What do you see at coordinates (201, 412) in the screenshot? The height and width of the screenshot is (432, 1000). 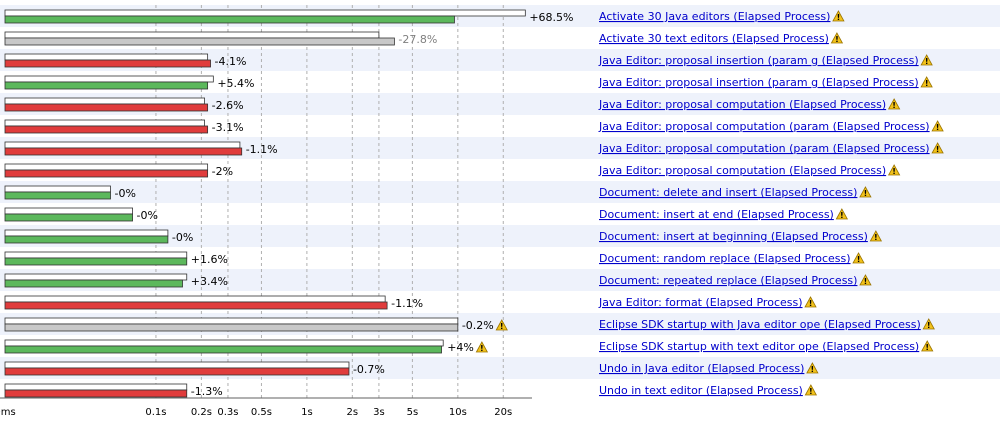 I see `x-tick-label: 0.2s` at bounding box center [201, 412].